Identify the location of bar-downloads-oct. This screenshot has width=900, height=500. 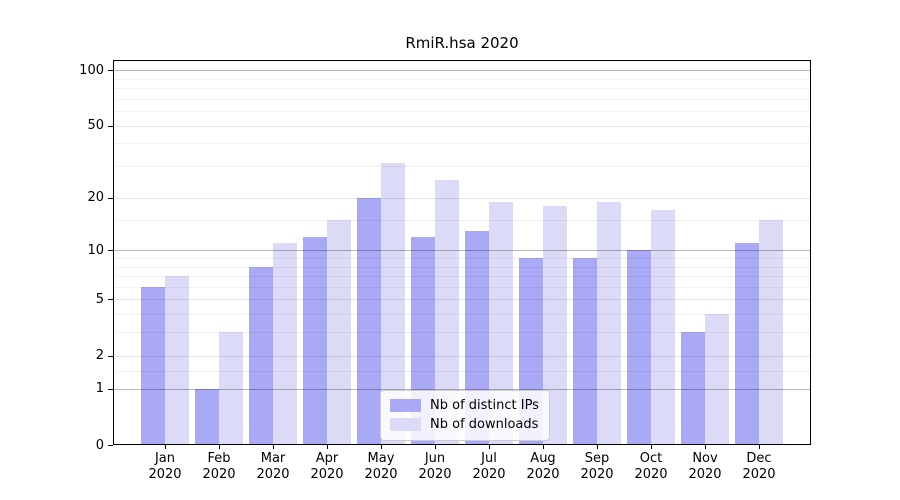
(663, 327).